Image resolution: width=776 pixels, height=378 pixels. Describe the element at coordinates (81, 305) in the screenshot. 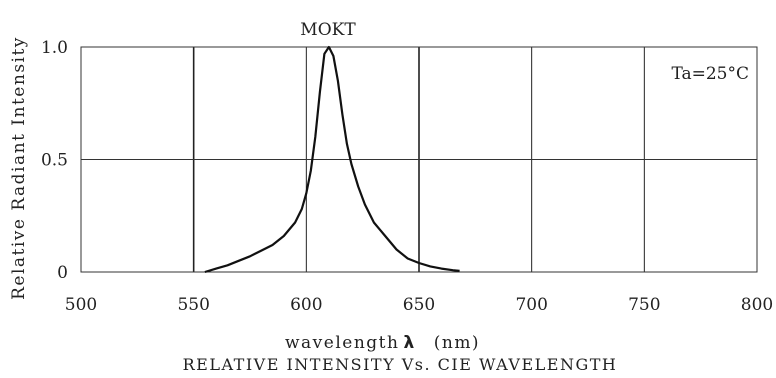

I see `x-tick-500: 500` at that location.